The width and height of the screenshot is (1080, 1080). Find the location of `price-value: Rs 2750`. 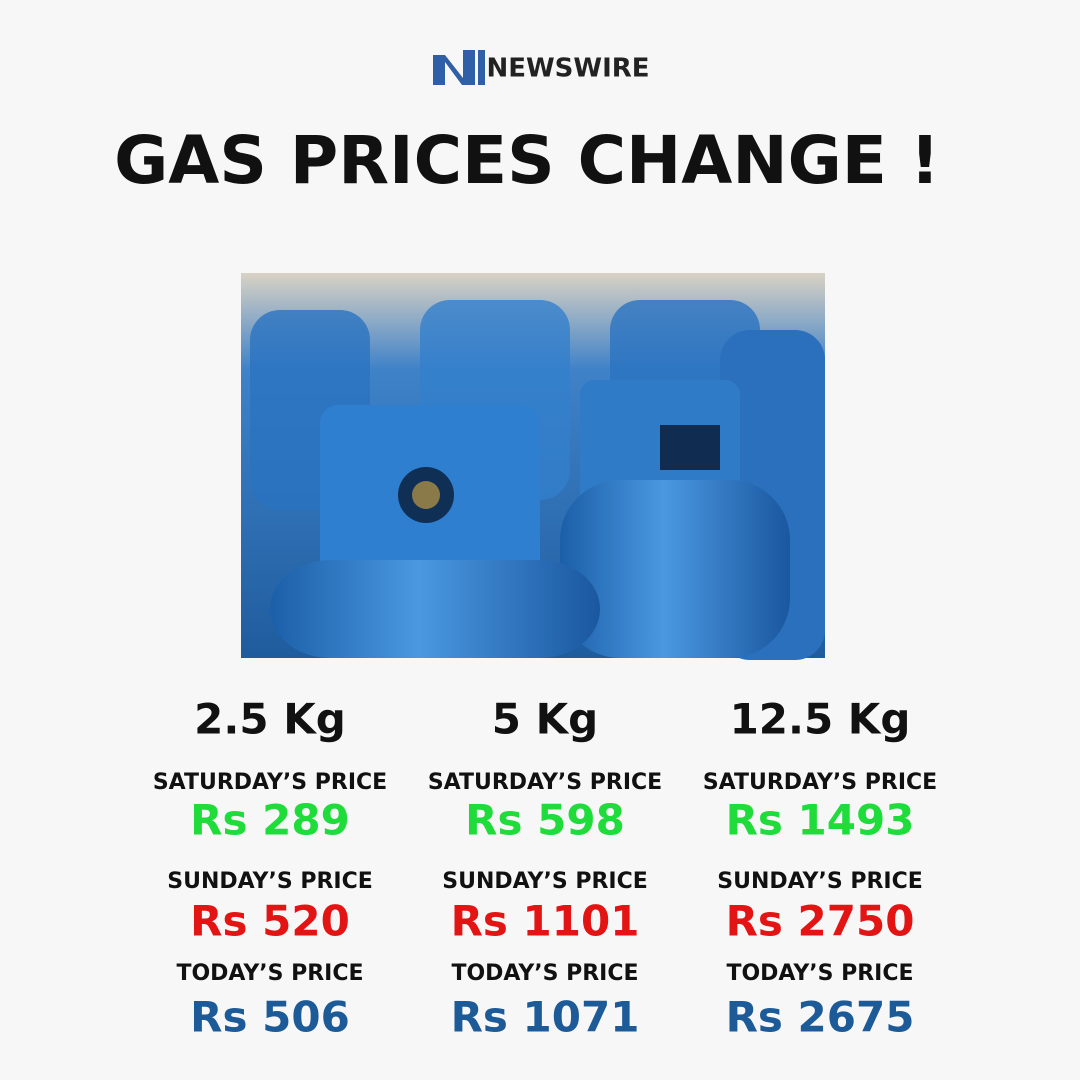

price-value: Rs 2750 is located at coordinates (820, 921).